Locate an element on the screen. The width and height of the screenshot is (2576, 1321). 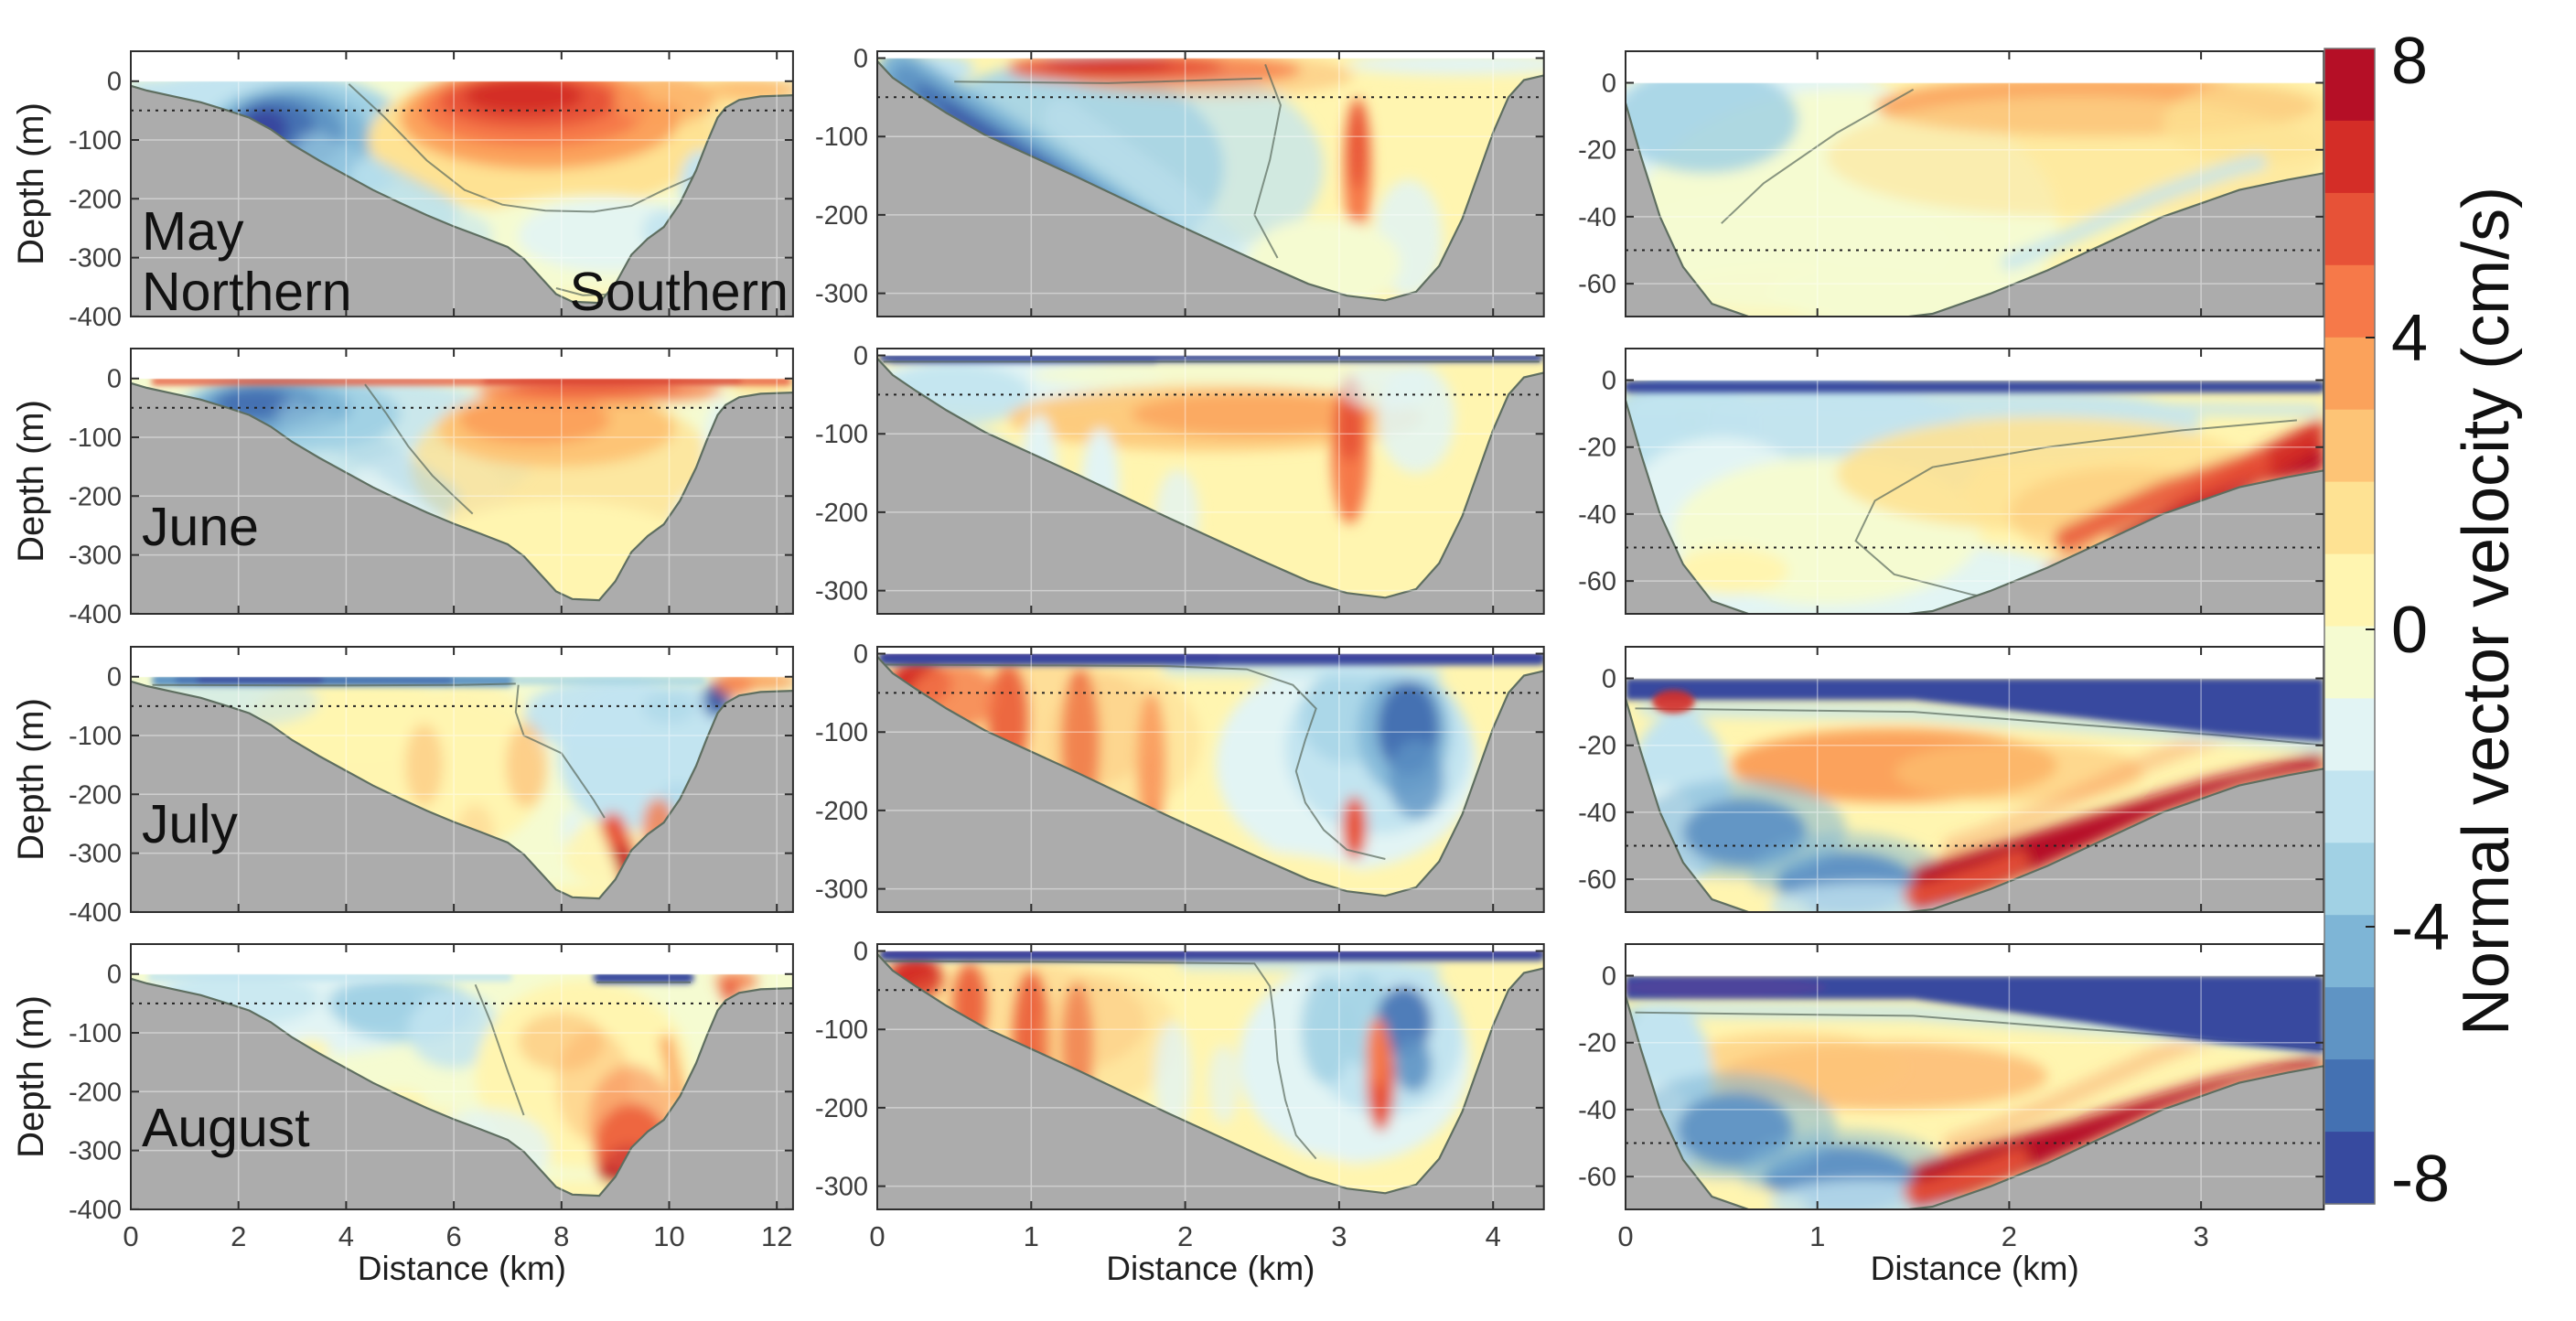
svg-text: July is located at coordinates (190, 824).